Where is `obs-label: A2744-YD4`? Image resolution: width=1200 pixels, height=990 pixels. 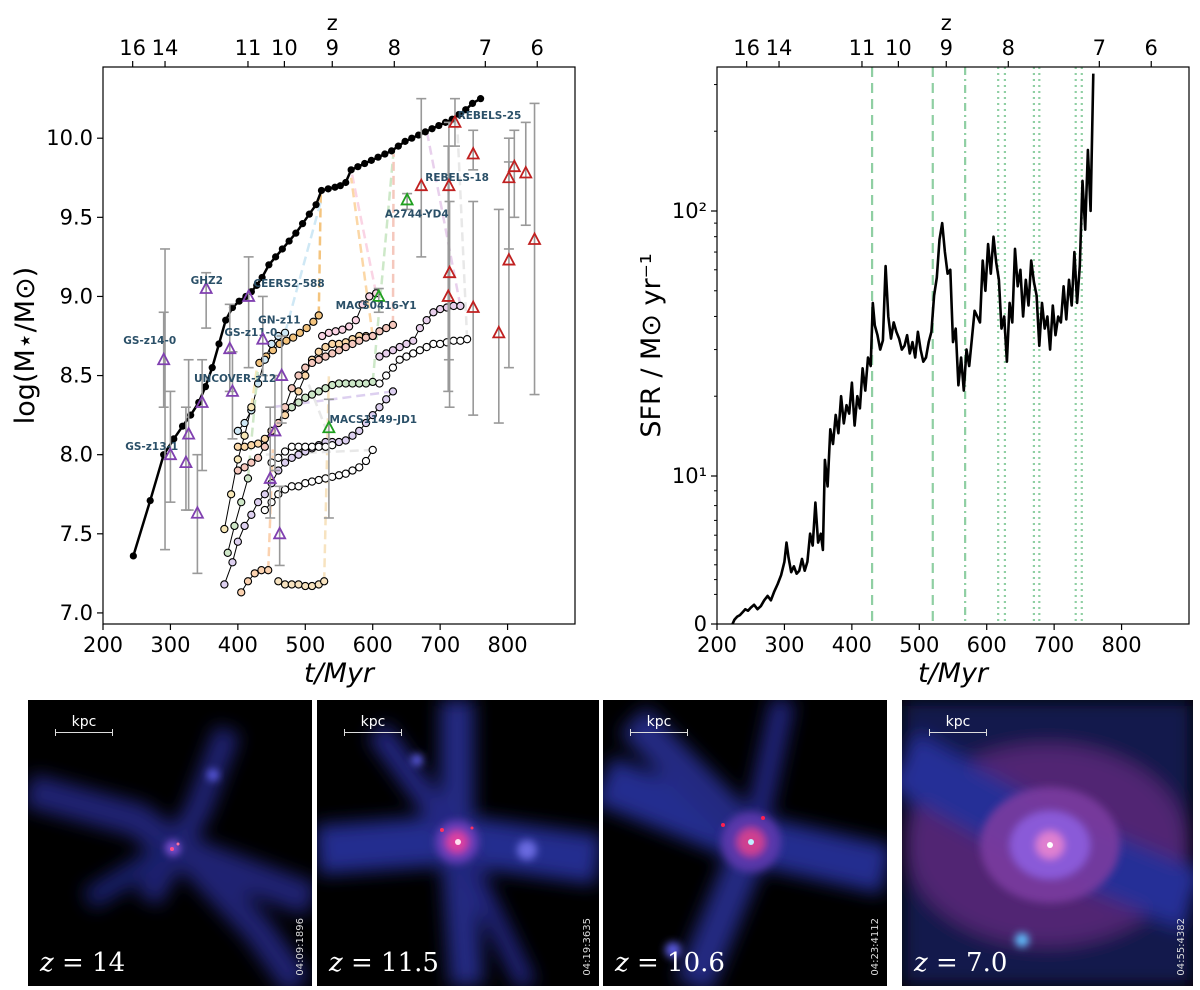
obs-label: A2744-YD4 is located at coordinates (417, 214).